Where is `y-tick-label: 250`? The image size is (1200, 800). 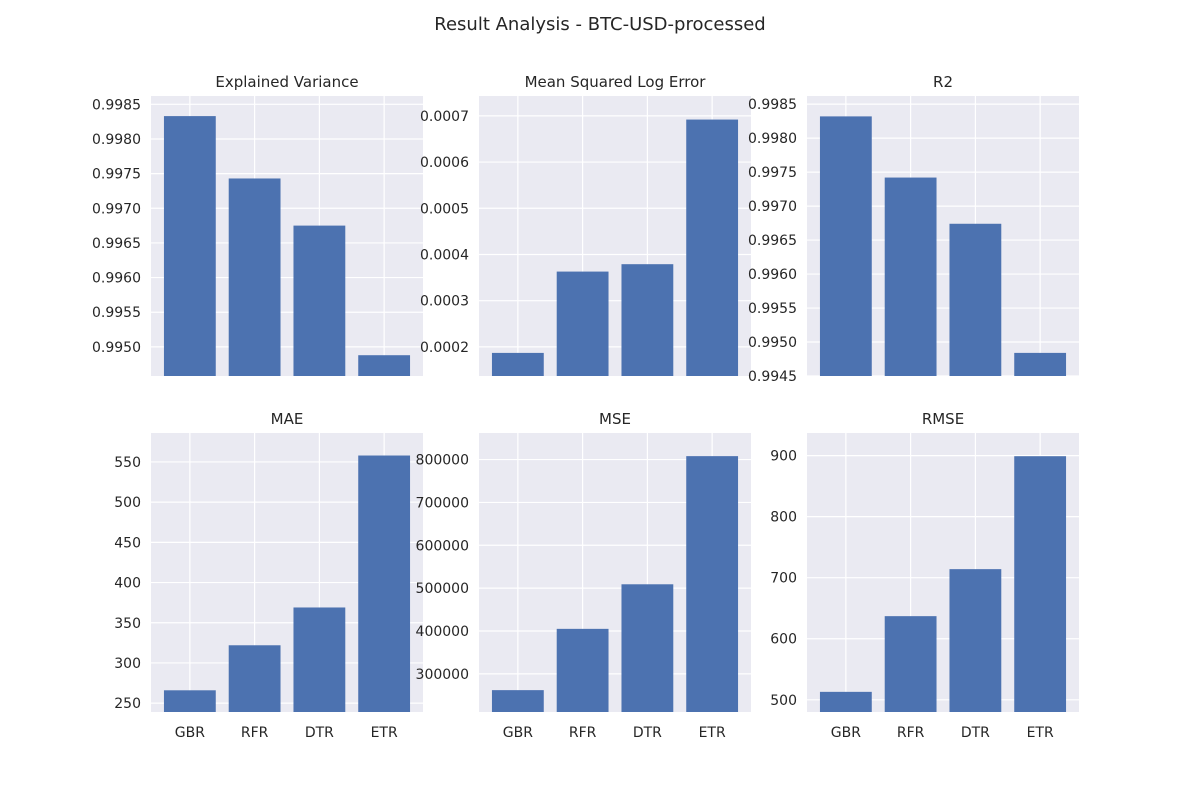 y-tick-label: 250 is located at coordinates (127, 704).